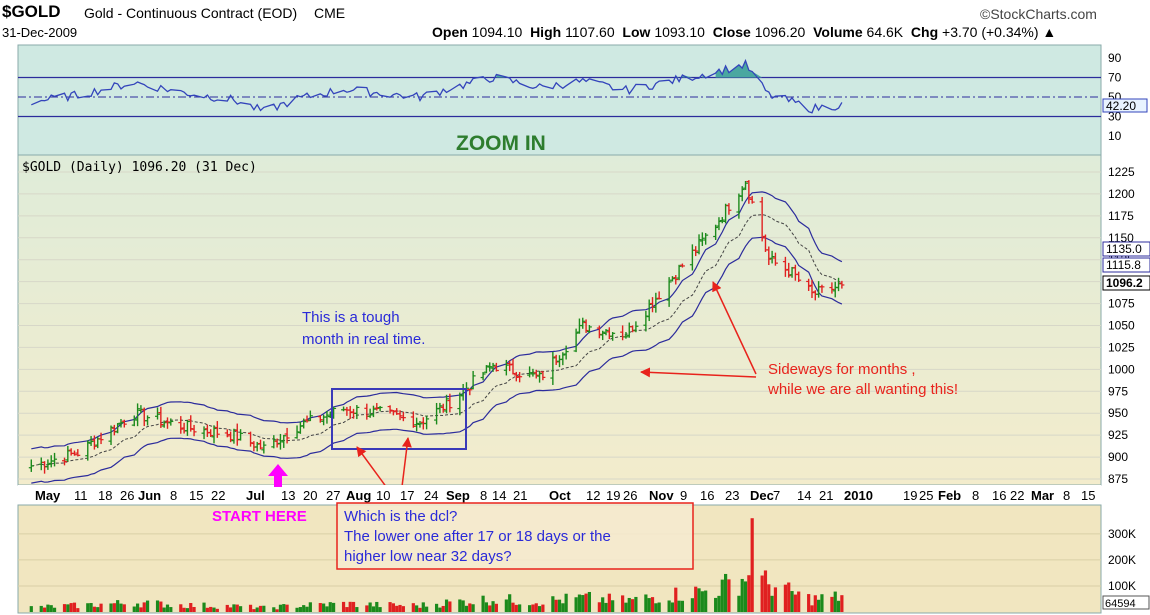  What do you see at coordinates (399, 419) in the screenshot?
I see `sideways-box` at bounding box center [399, 419].